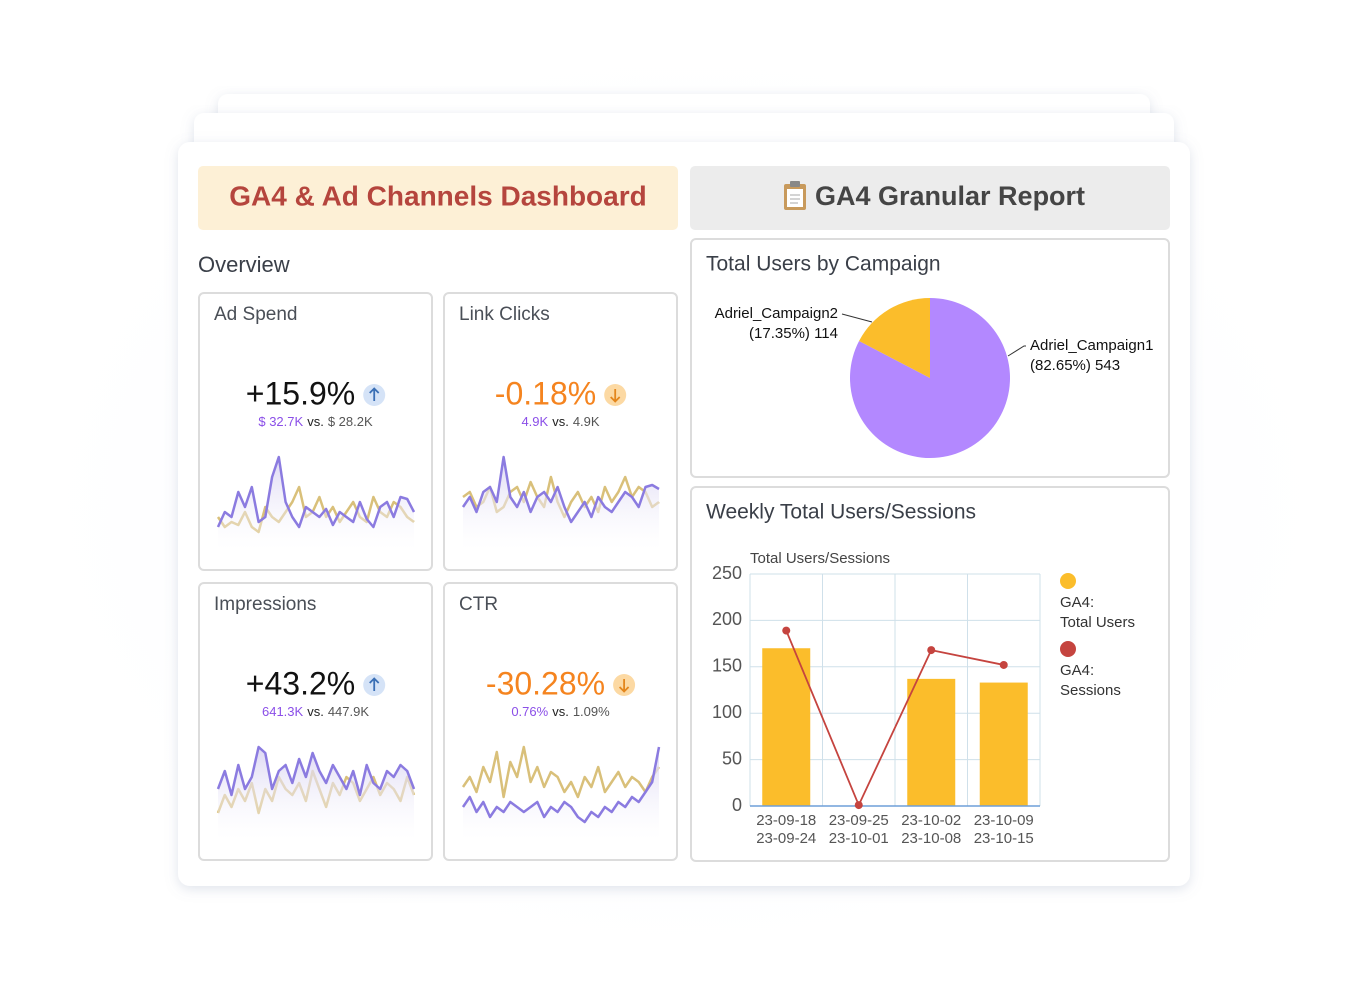  Describe the element at coordinates (859, 820) in the screenshot. I see `x-tick-line: 23-09-25` at that location.